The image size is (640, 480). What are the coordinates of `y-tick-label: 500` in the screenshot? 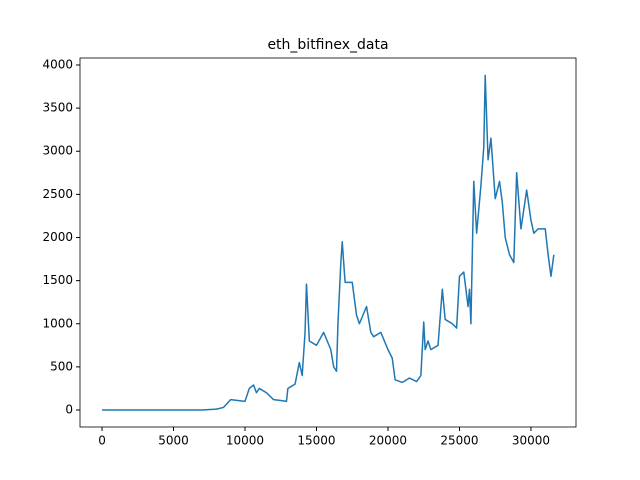 It's located at (61, 366).